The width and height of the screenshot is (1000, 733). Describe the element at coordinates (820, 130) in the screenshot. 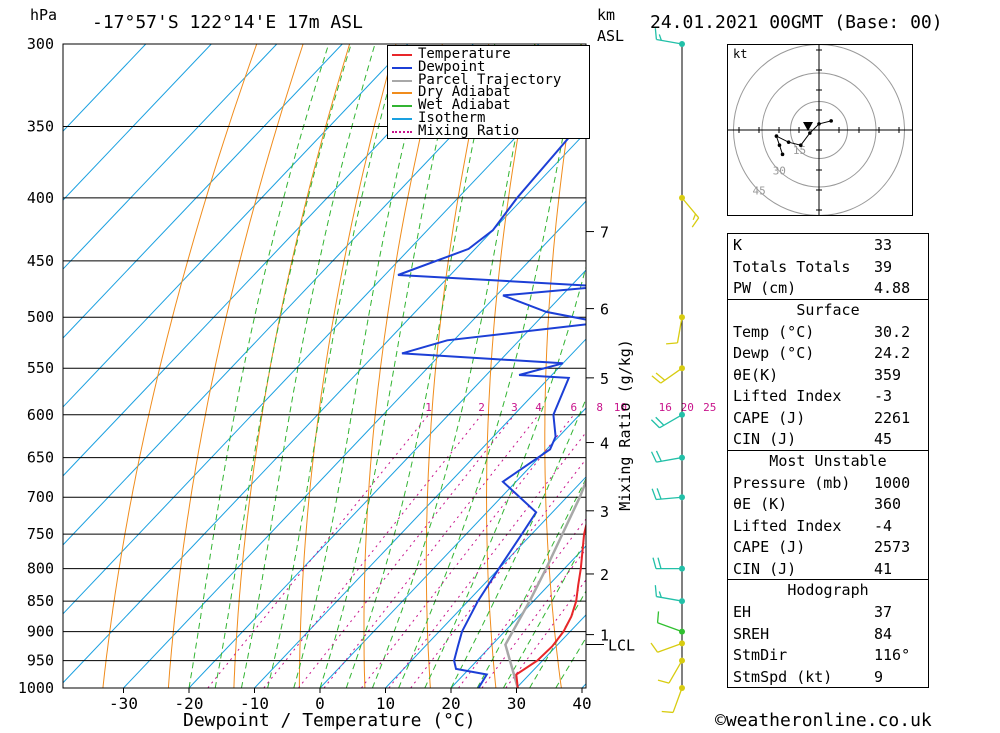

I see `hodograph: kt 15 30 45` at that location.